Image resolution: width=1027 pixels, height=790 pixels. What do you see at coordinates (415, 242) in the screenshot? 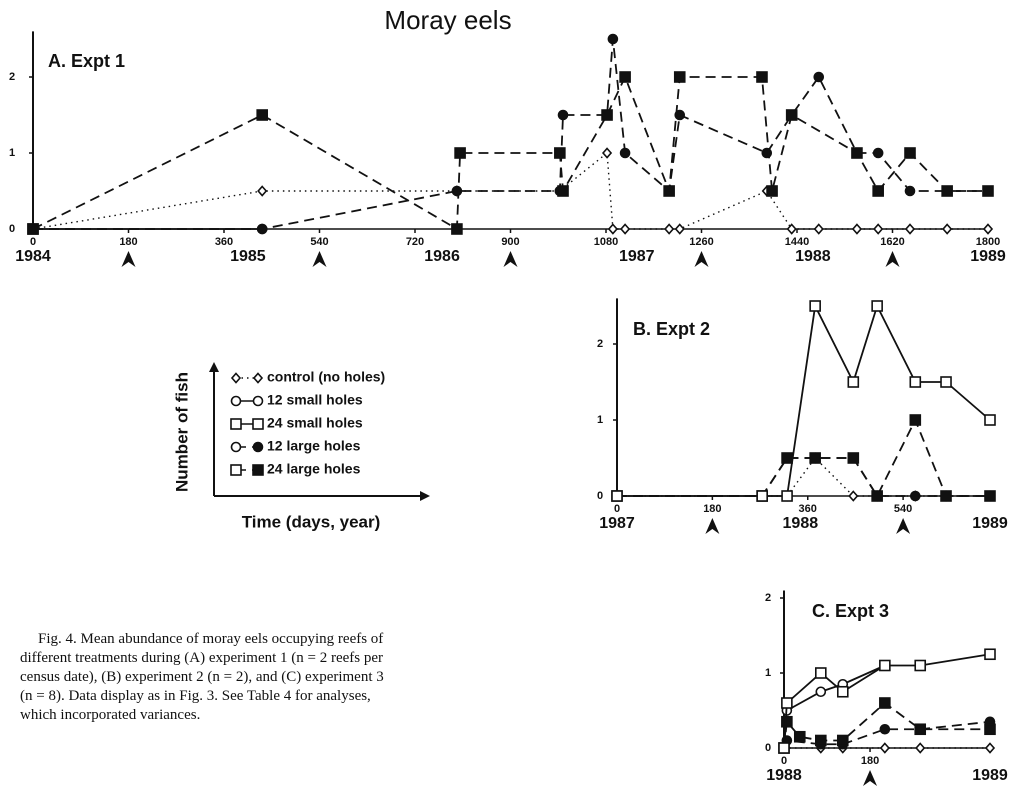
I see `x-tick-label: 720` at bounding box center [415, 242].